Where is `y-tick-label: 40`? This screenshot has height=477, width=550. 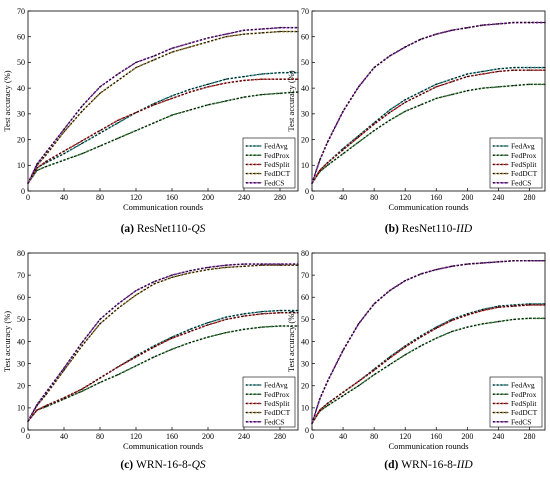
y-tick-label: 40 is located at coordinates (305, 88).